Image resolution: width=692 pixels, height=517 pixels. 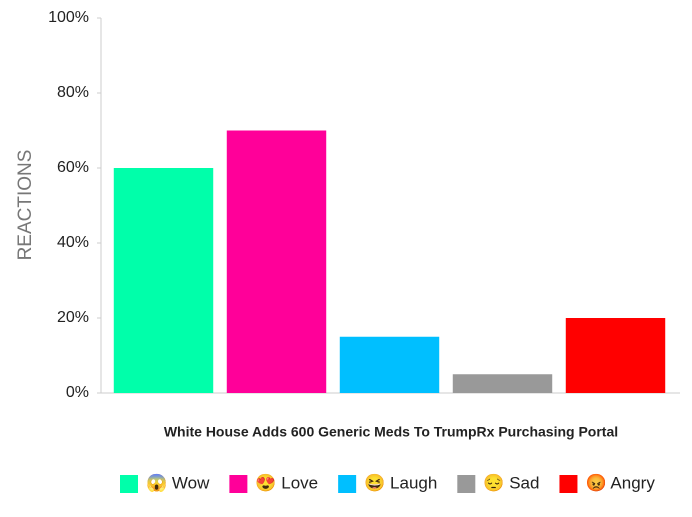 What do you see at coordinates (511, 482) in the screenshot?
I see `legend-label: 😔 Sad` at bounding box center [511, 482].